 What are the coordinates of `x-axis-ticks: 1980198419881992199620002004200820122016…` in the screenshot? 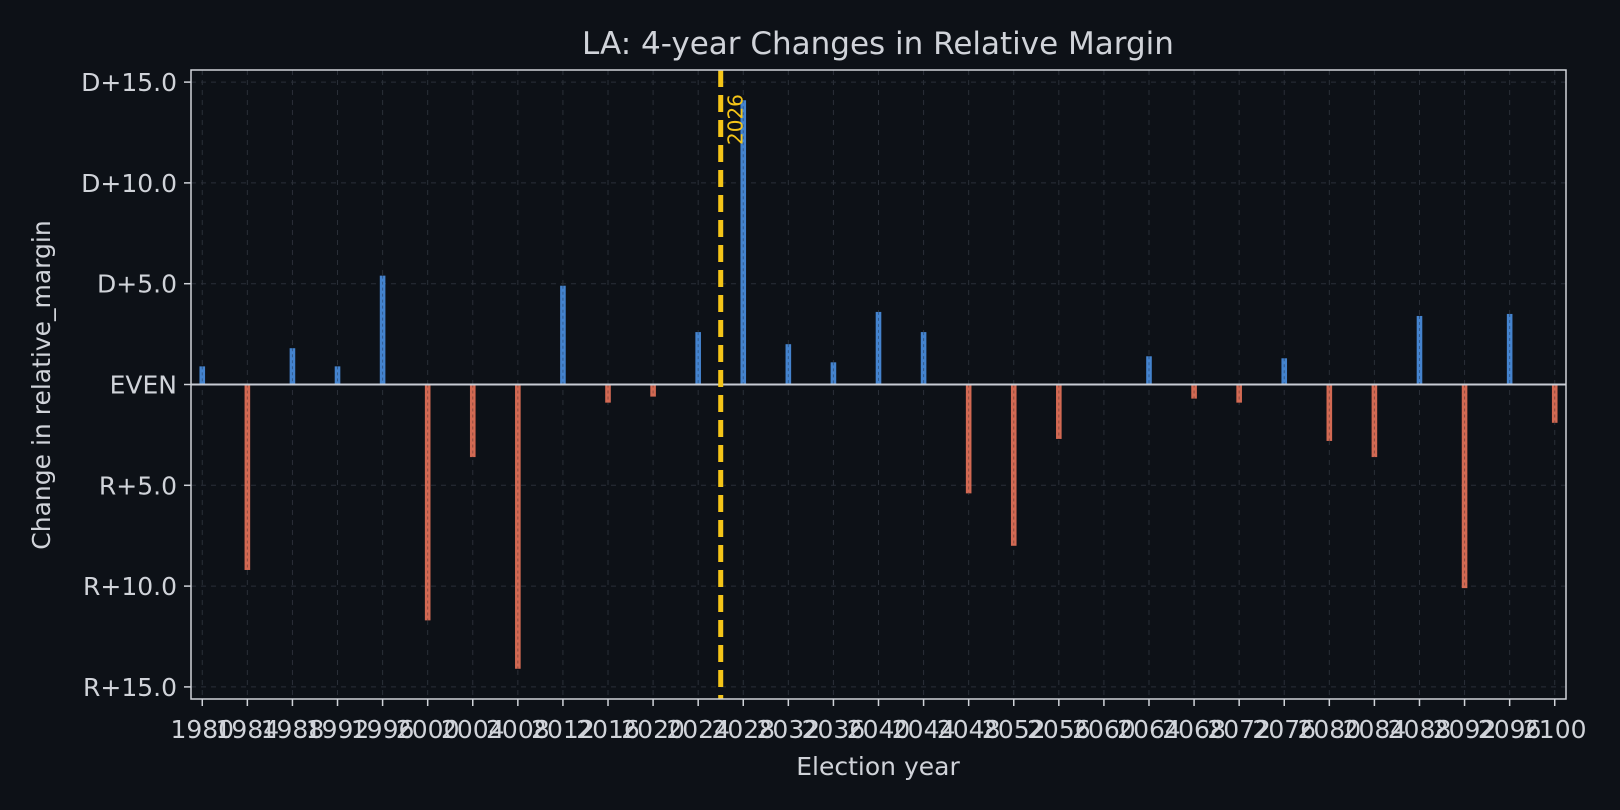 It's located at (878, 721).